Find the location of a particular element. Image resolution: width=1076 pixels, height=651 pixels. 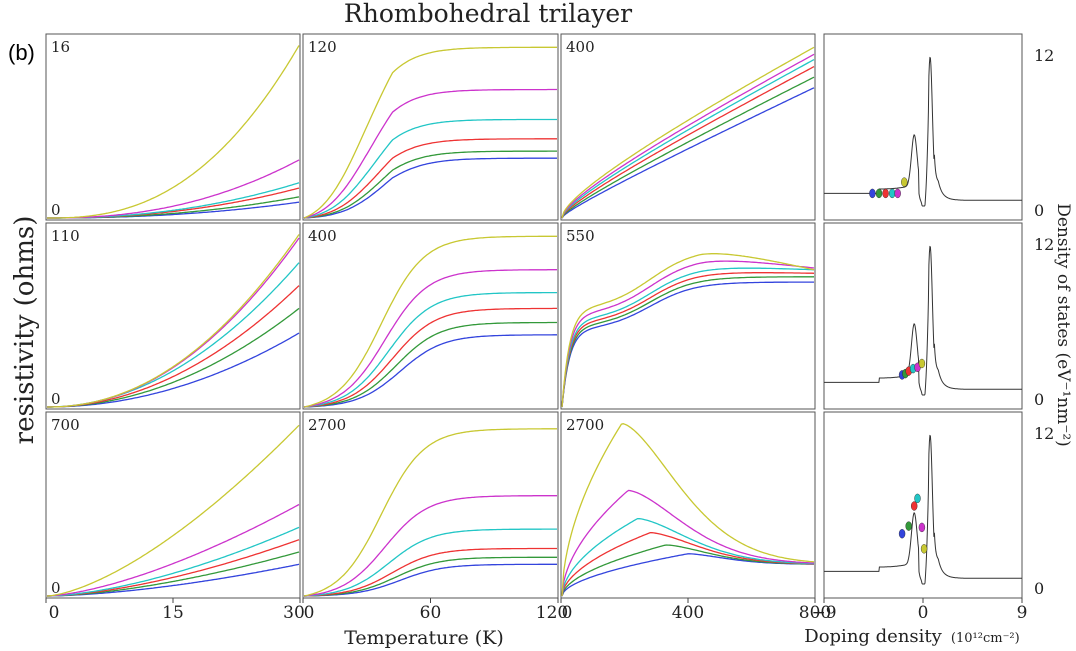

series-magenta-r2-c1 is located at coordinates (430, 546).